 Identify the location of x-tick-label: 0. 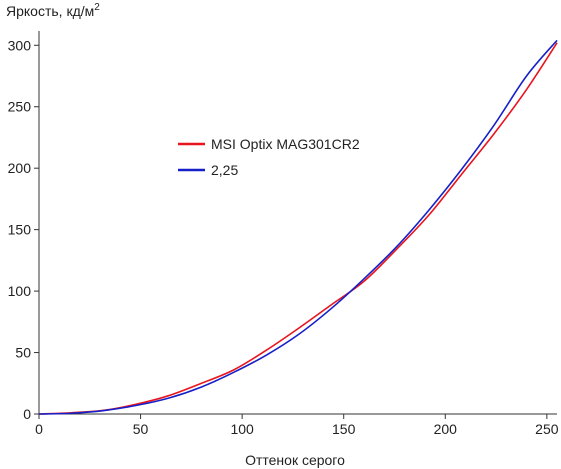
(39, 429).